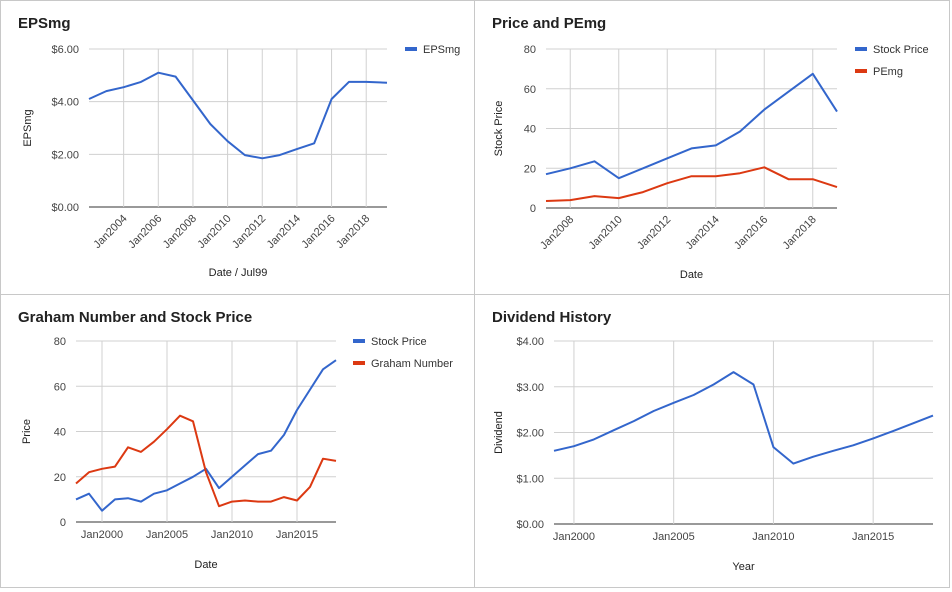  What do you see at coordinates (499, 129) in the screenshot?
I see `y-axis-label: Stock Price` at bounding box center [499, 129].